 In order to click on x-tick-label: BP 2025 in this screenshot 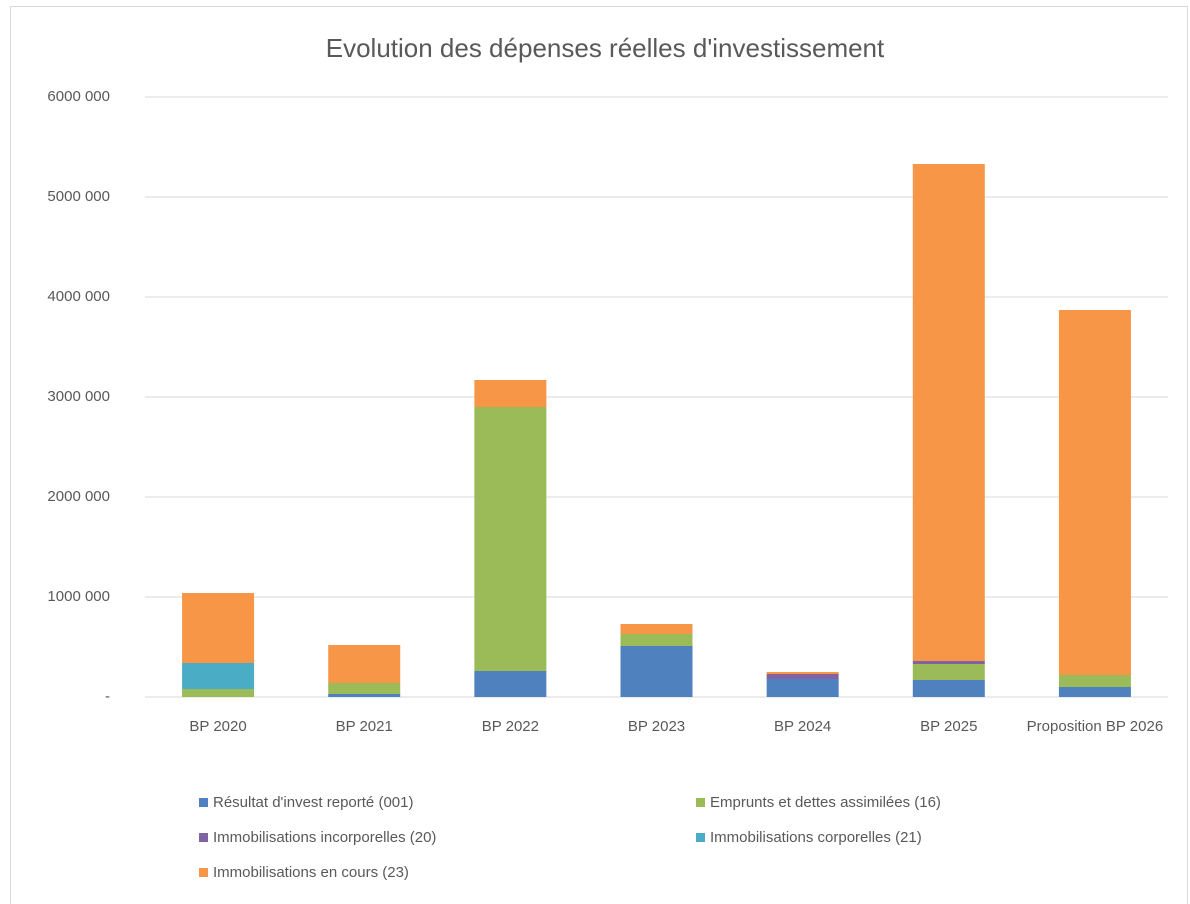, I will do `click(948, 726)`.